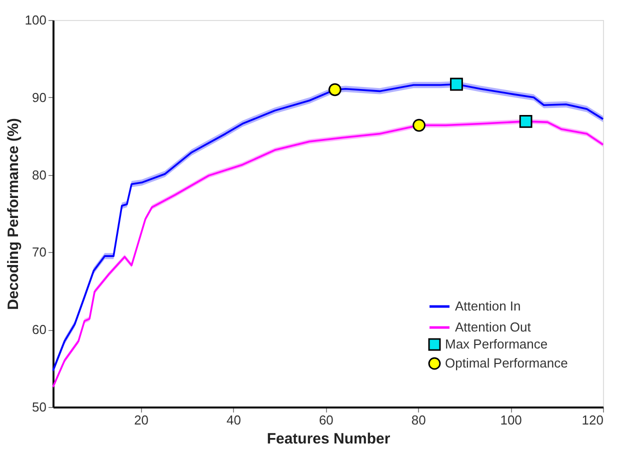  What do you see at coordinates (506, 363) in the screenshot?
I see `legend-label: Optimal Performance` at bounding box center [506, 363].